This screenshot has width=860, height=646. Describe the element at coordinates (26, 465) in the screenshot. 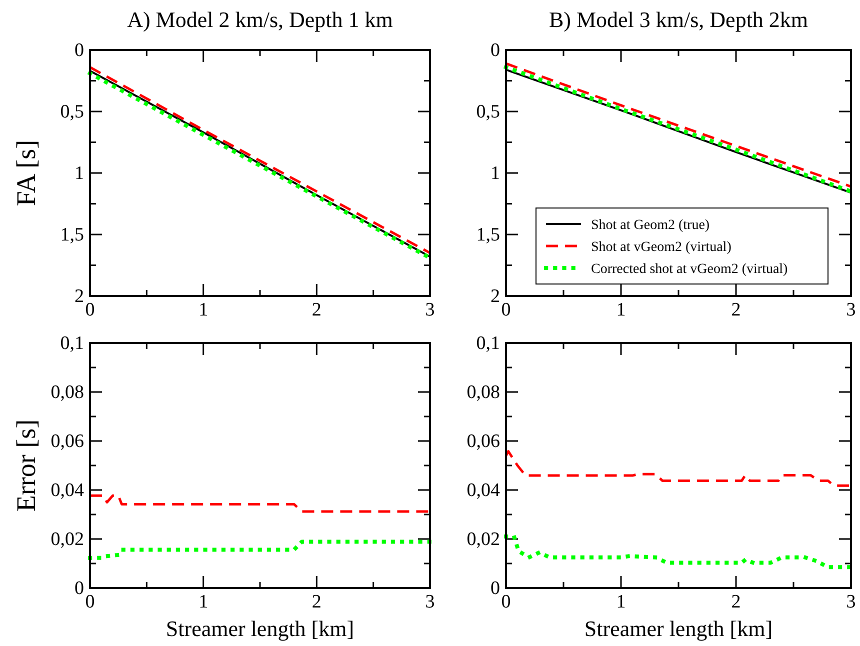

I see `y-axis-title: Error [s]` at that location.